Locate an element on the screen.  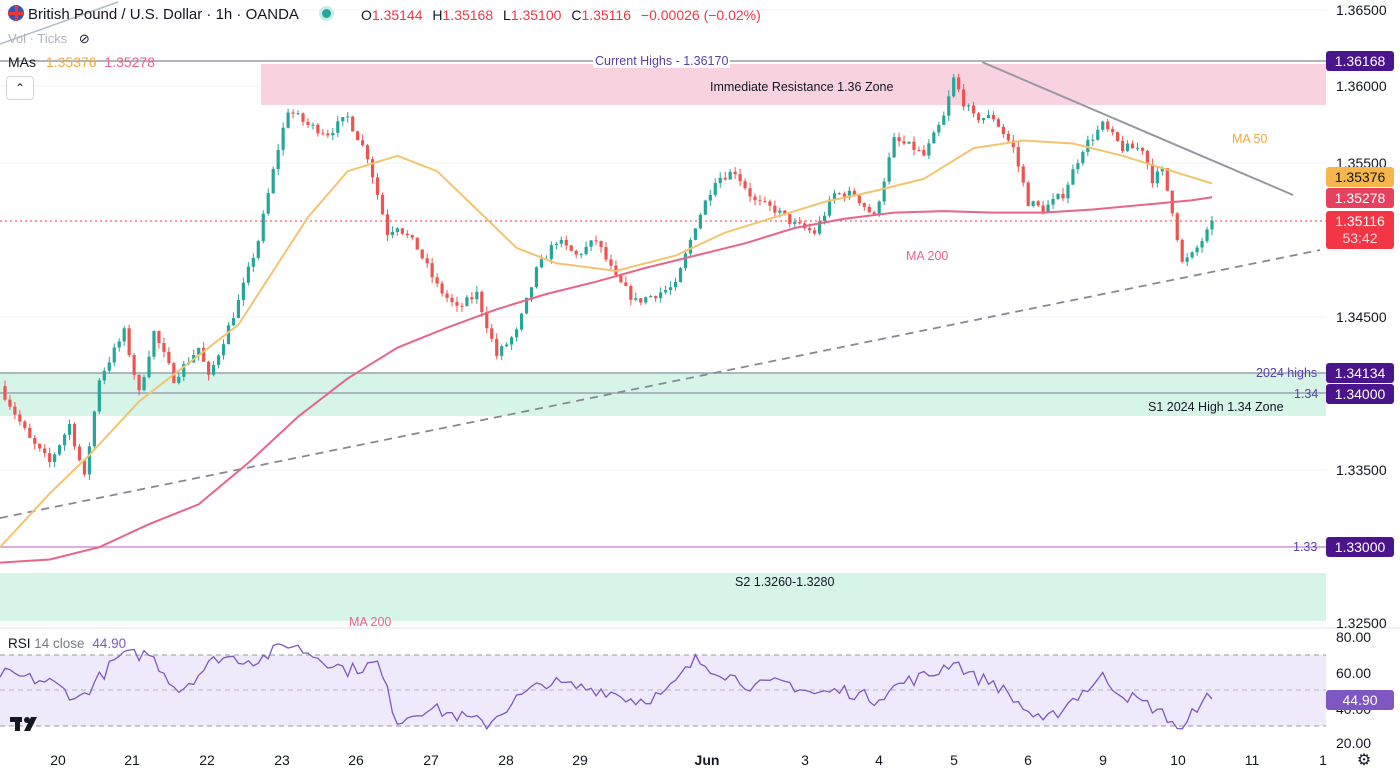
ma200-annotation-bottom: MA 200 is located at coordinates (370, 622).